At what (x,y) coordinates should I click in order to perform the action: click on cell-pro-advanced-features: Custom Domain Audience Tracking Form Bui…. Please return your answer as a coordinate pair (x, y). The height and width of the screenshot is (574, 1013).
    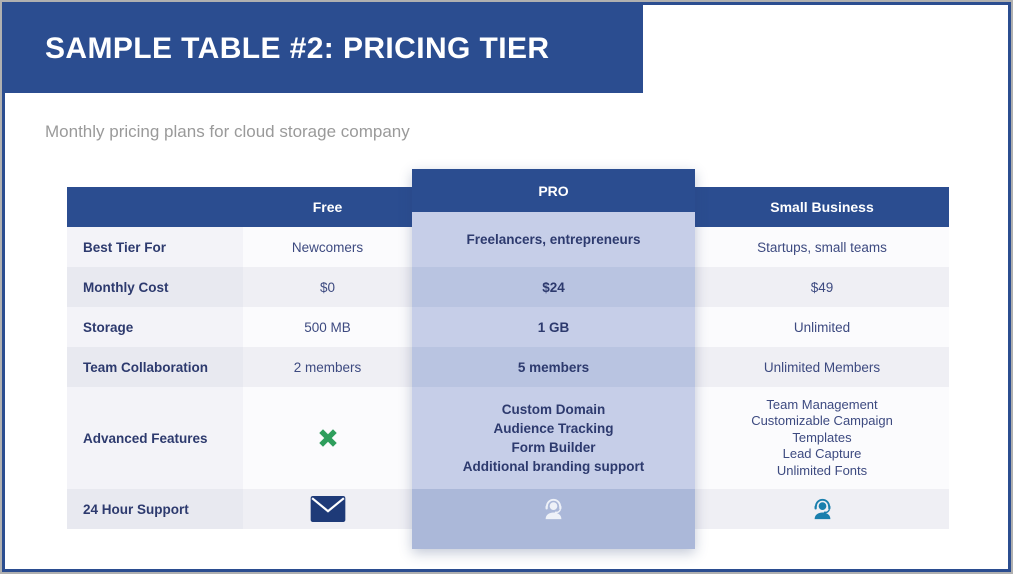
    Looking at the image, I should click on (553, 438).